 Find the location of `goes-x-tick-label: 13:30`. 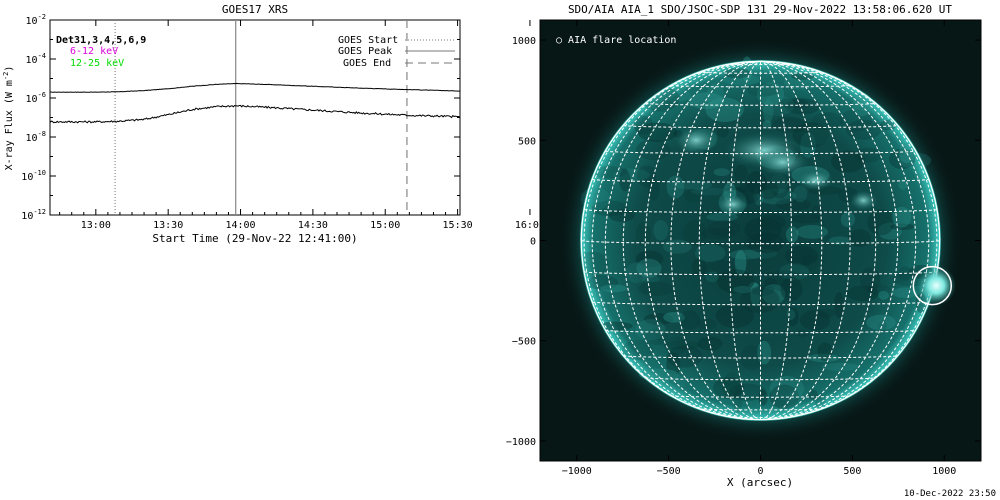

goes-x-tick-label: 13:30 is located at coordinates (168, 225).